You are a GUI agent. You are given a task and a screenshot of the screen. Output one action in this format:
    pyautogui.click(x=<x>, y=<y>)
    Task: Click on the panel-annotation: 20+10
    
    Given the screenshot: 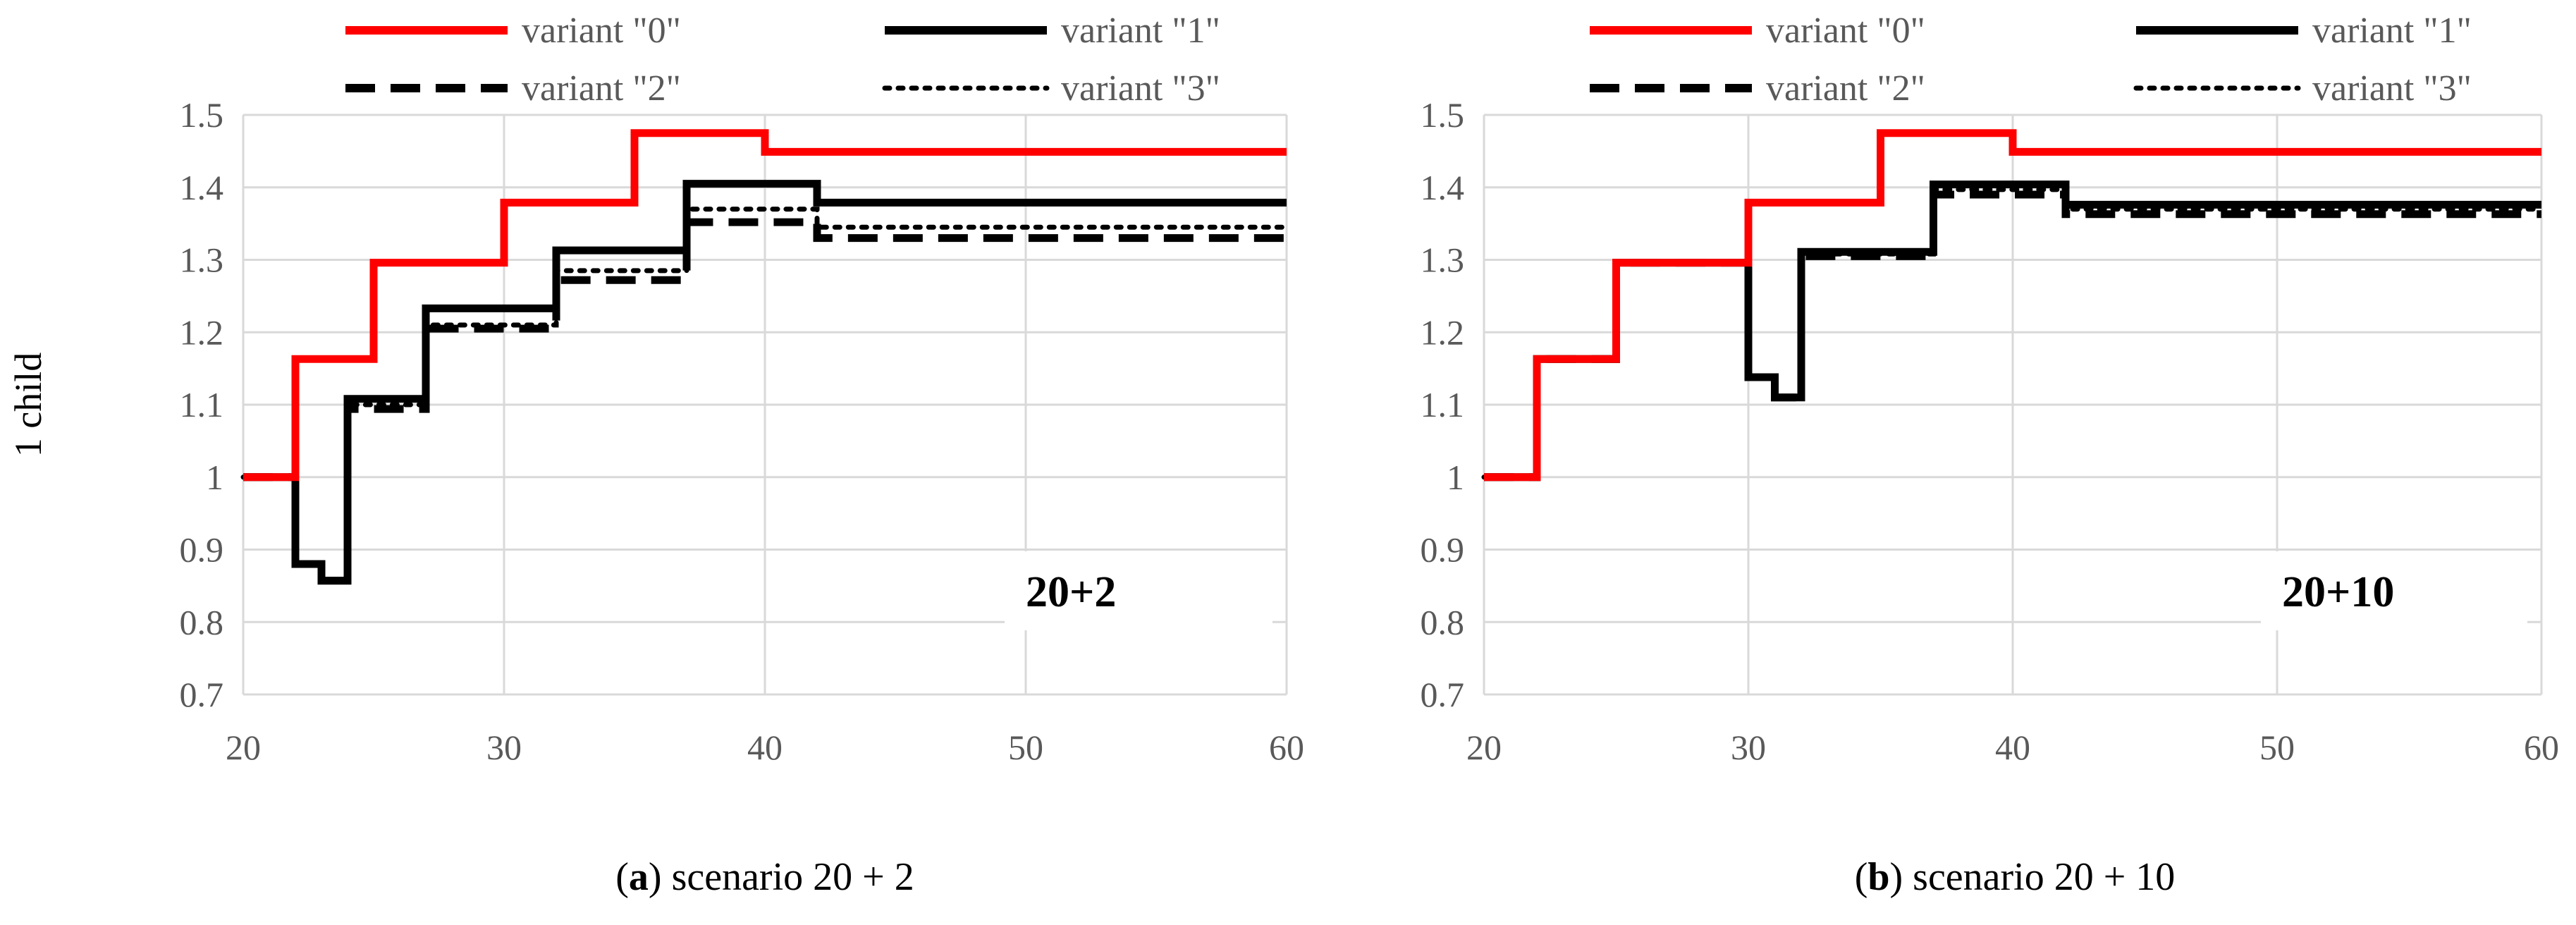 What is the action you would take?
    pyautogui.click(x=2338, y=592)
    